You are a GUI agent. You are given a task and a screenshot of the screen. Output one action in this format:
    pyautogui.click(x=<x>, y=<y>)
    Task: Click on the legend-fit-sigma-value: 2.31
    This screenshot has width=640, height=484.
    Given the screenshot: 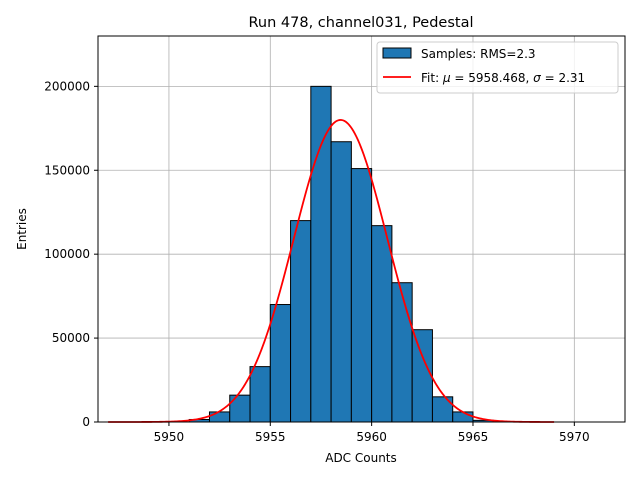 What is the action you would take?
    pyautogui.click(x=571, y=78)
    